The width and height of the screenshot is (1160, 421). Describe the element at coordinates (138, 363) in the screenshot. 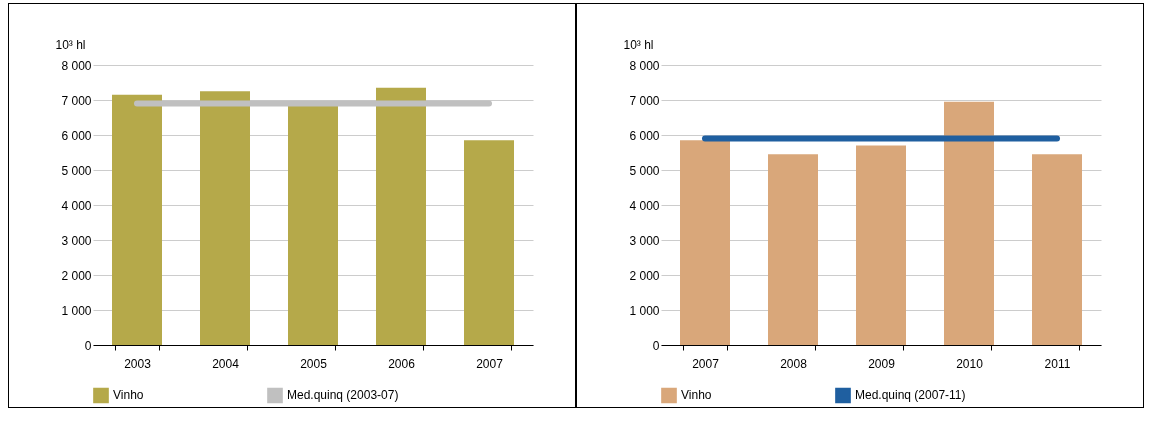

I see `x-tick-label: 2003` at that location.